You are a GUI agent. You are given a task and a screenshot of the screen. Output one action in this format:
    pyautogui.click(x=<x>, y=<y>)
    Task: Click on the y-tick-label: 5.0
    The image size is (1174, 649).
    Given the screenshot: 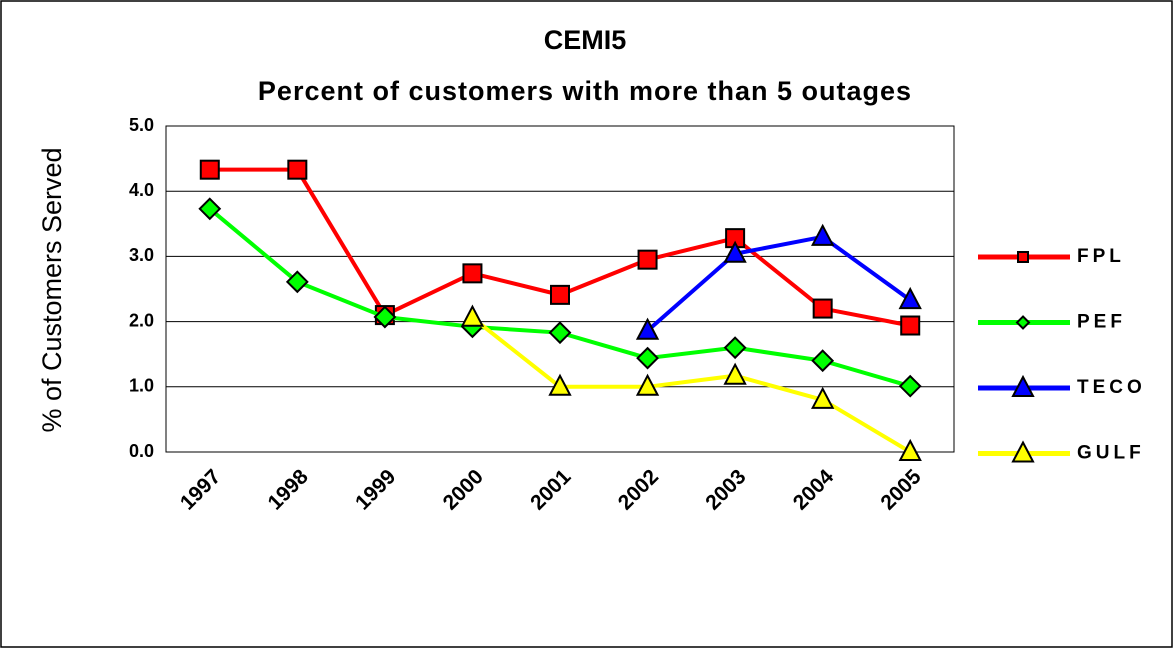 What is the action you would take?
    pyautogui.click(x=141, y=125)
    